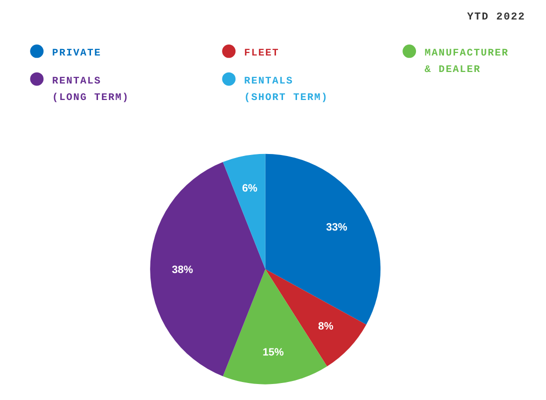  I want to click on chart-title: YTD 2022, so click(496, 18).